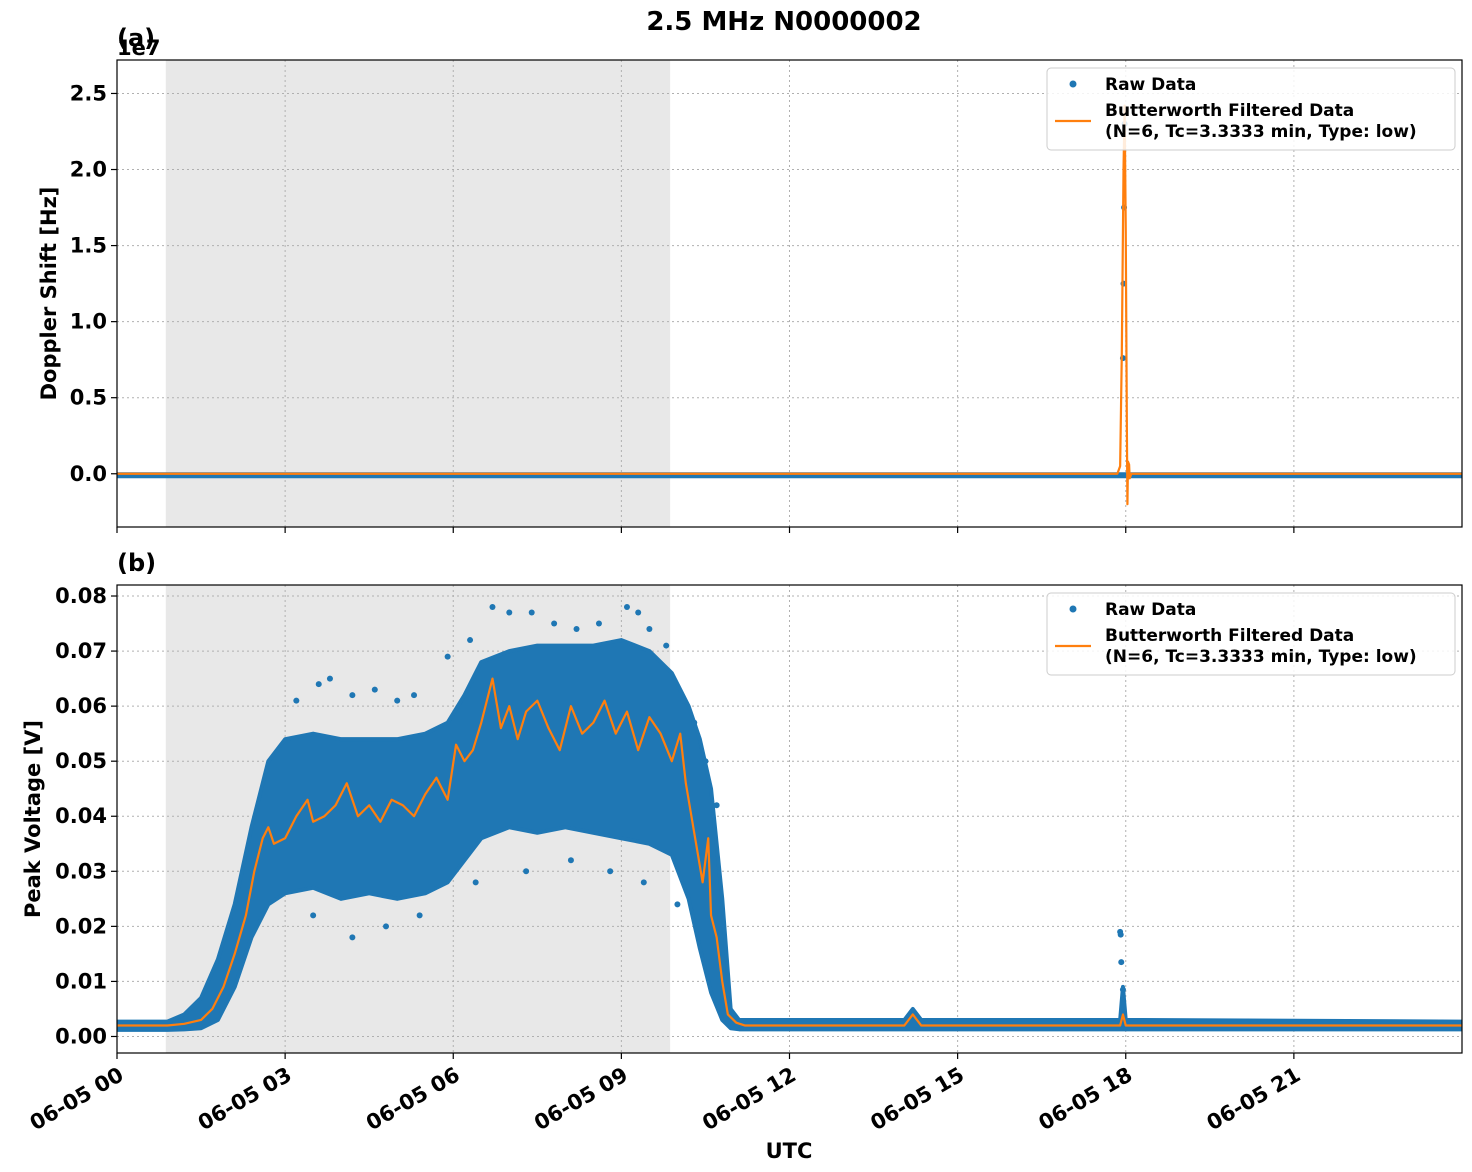  I want to click on panel-label: (a), so click(136, 38).